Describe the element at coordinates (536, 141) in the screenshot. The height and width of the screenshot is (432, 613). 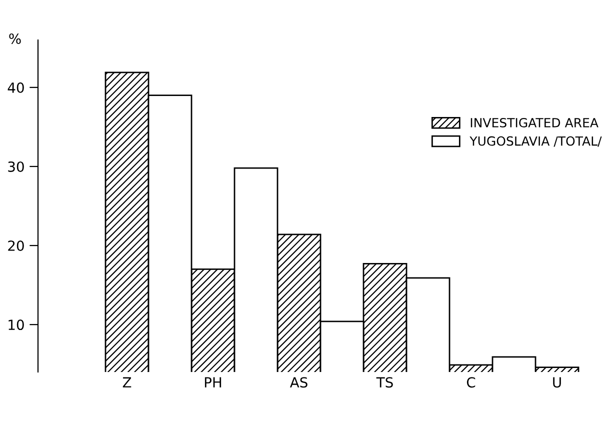
I see `legend-label: YUGOSLAVIA /TOTAL/` at that location.